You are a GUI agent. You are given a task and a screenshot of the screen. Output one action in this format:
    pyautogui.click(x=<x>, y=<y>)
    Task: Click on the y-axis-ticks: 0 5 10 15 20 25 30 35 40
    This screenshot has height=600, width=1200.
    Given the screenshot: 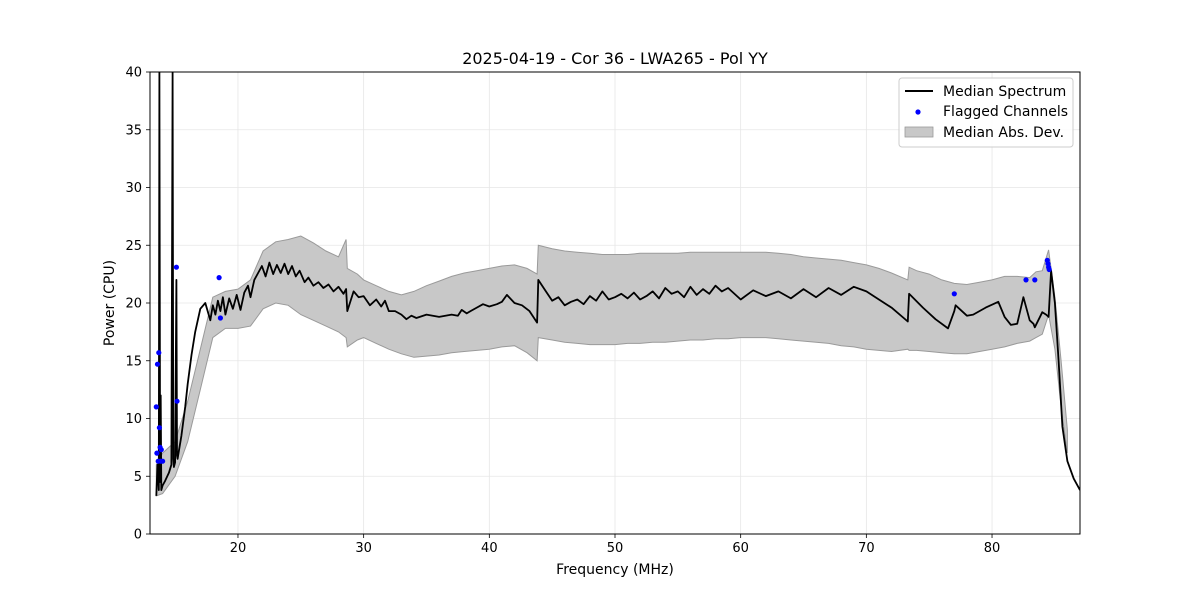 What is the action you would take?
    pyautogui.click(x=137, y=304)
    